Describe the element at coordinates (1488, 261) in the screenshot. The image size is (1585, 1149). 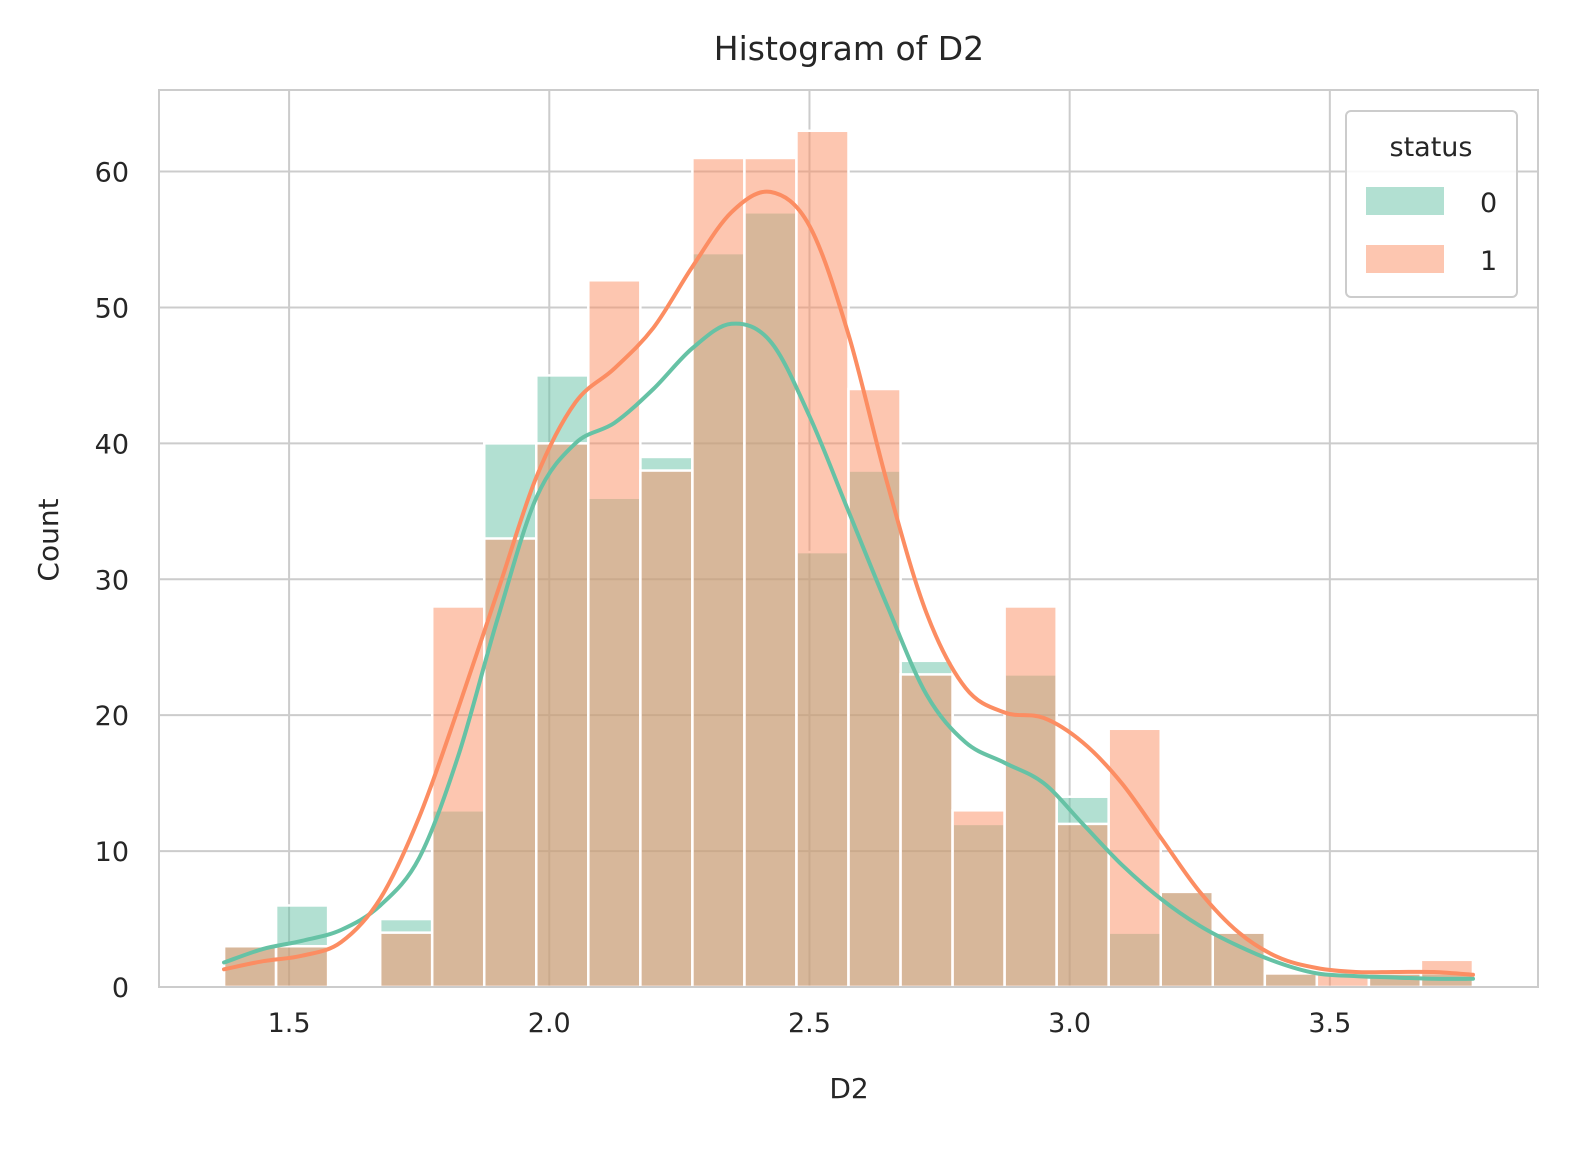
I see `legend-label-status-1: 1` at that location.